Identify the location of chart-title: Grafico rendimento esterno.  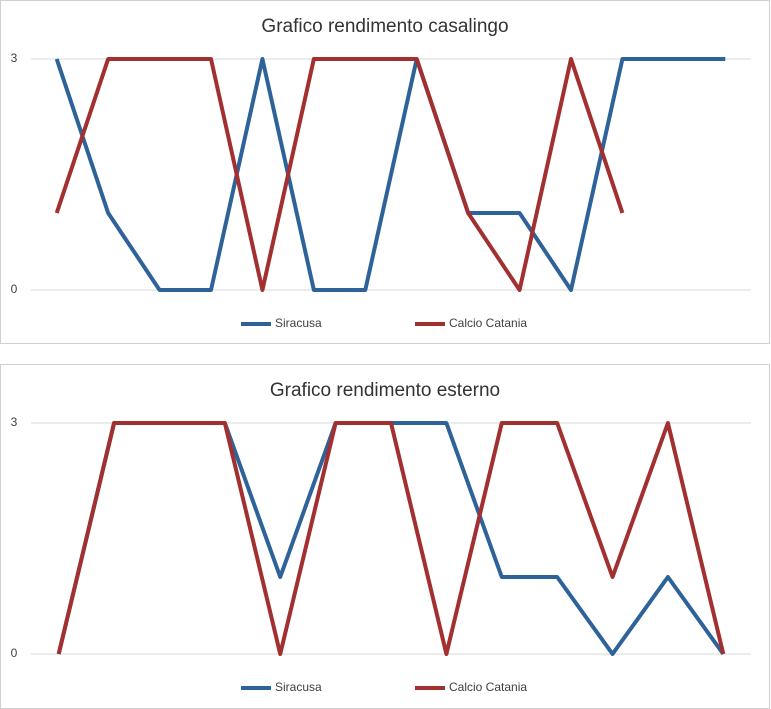
(385, 390).